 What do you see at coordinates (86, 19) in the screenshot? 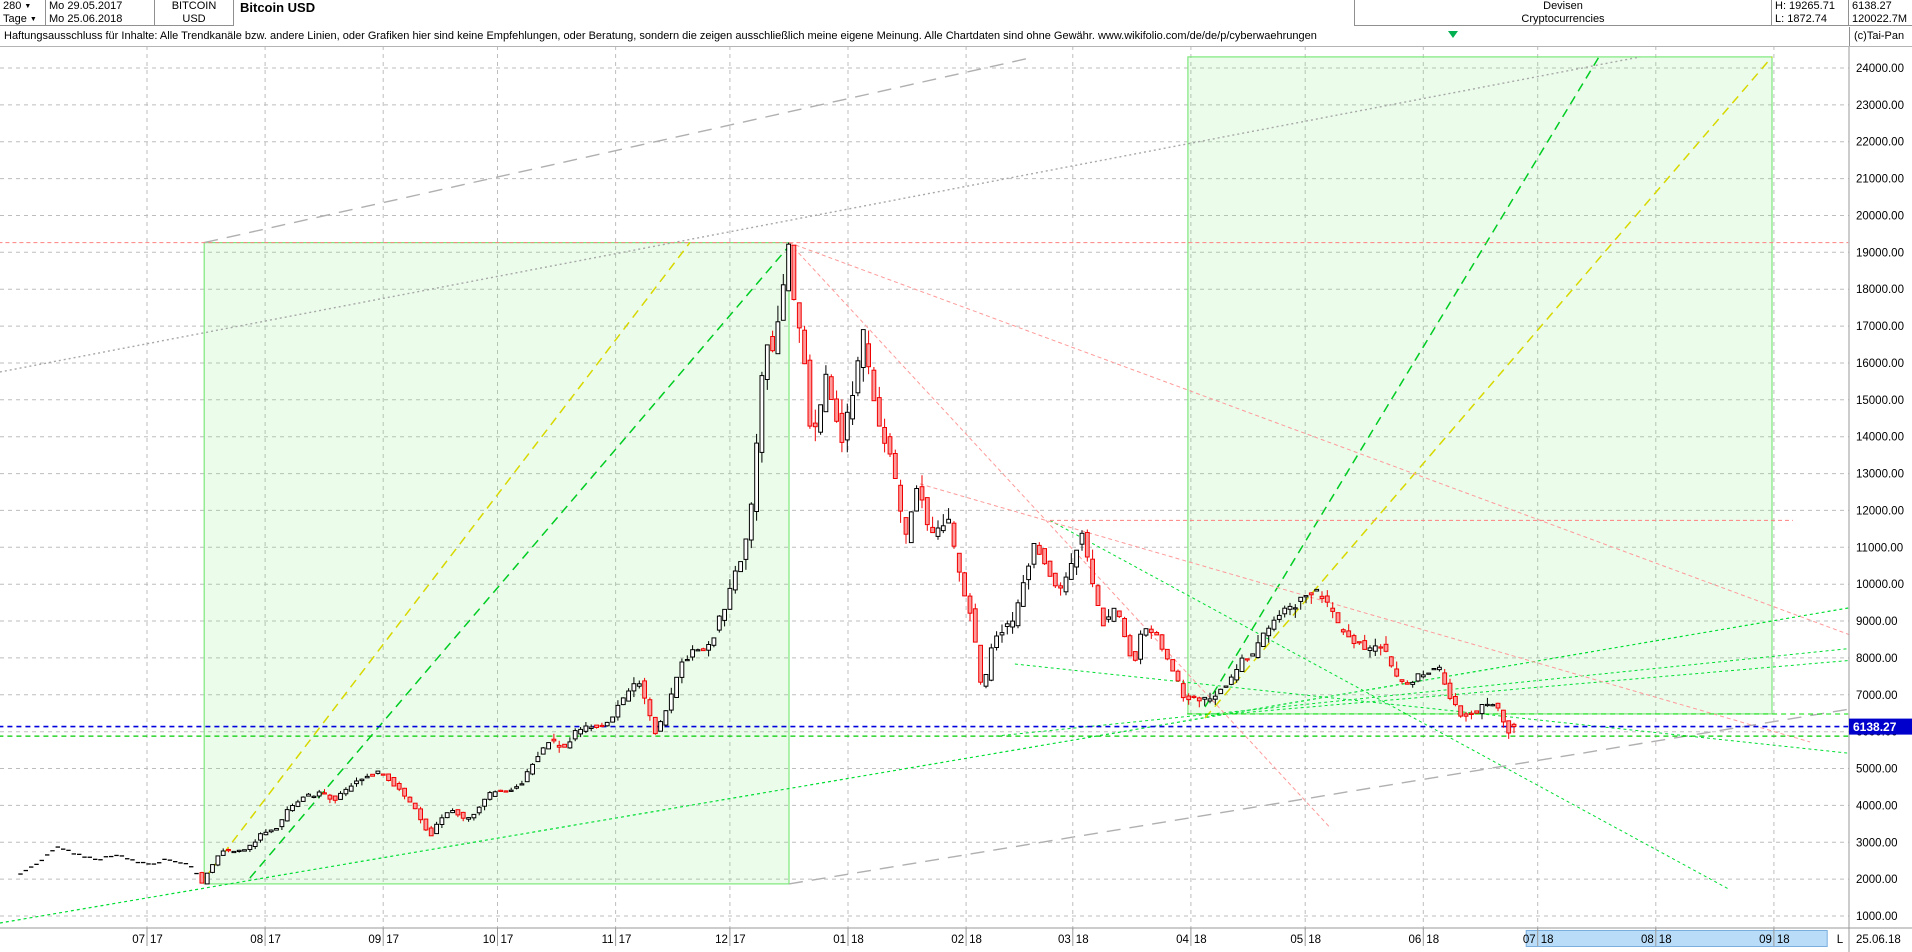
I see `date-to: Mo 25.06.2018` at bounding box center [86, 19].